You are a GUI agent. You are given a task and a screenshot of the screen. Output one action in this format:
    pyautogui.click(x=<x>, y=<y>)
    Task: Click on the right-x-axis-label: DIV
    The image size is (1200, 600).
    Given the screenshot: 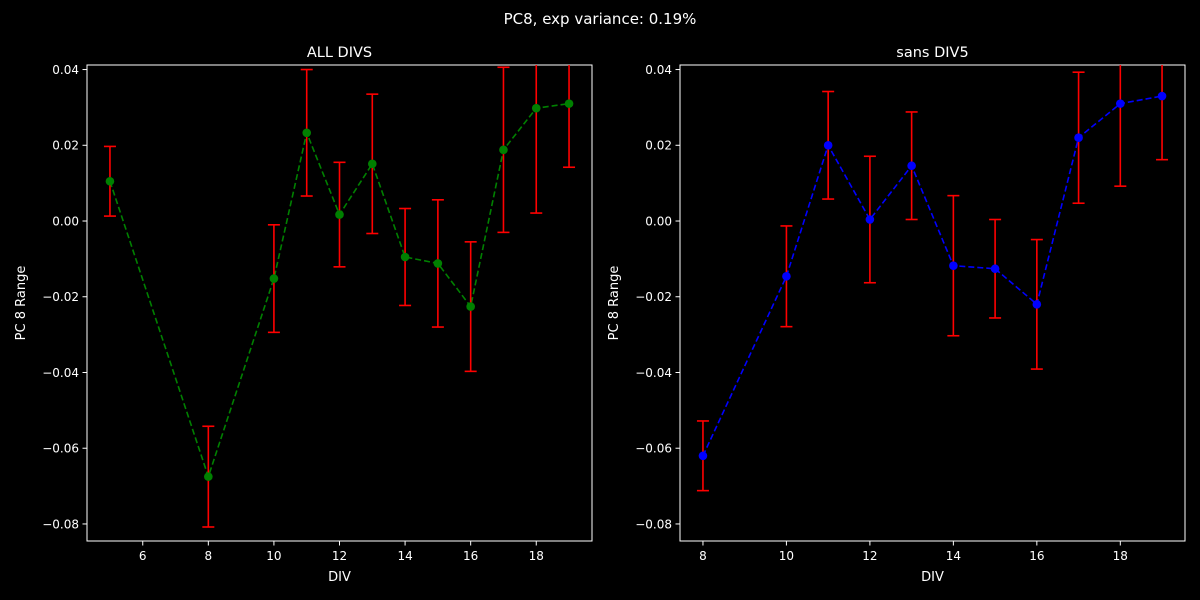 What is the action you would take?
    pyautogui.click(x=932, y=577)
    